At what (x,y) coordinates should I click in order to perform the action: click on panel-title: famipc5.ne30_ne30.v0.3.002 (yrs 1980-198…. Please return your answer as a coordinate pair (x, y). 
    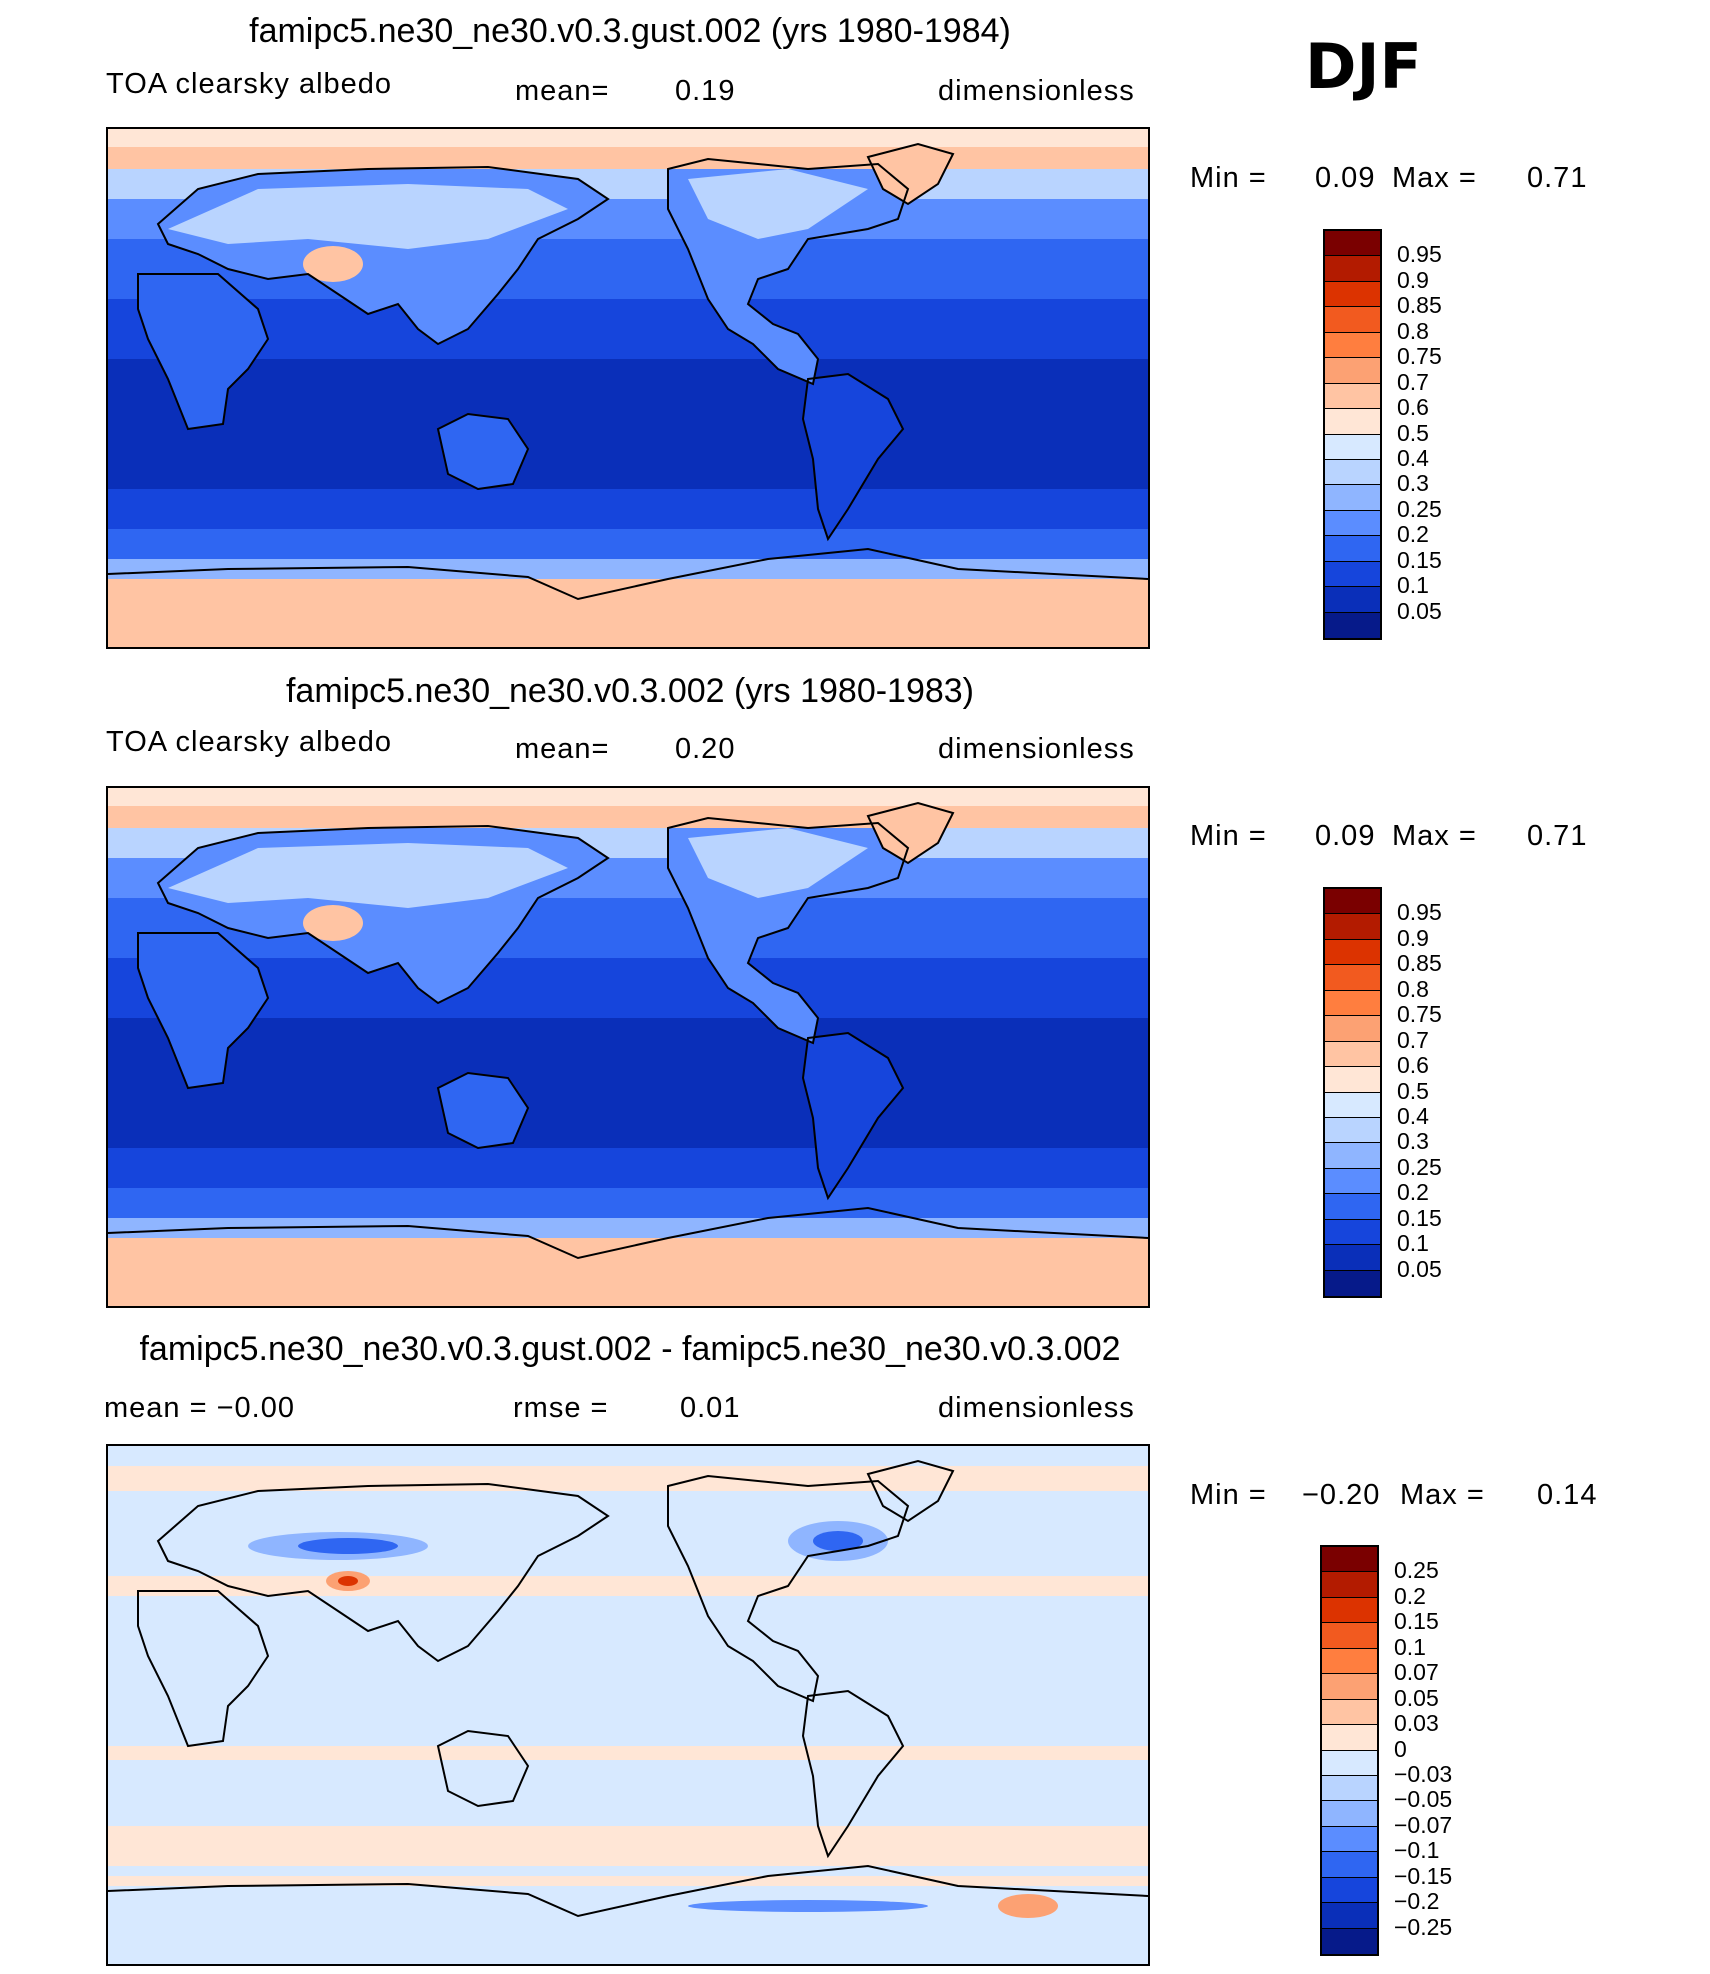
    Looking at the image, I should click on (630, 691).